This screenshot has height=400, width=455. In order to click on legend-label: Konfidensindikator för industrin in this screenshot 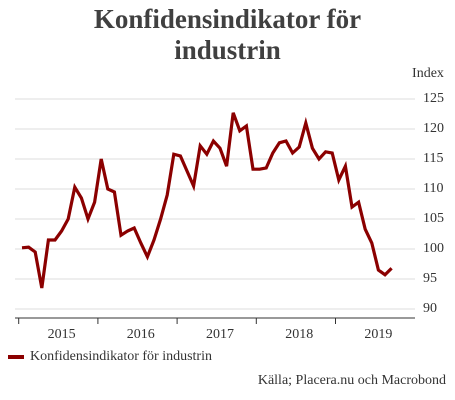, I will do `click(121, 356)`.